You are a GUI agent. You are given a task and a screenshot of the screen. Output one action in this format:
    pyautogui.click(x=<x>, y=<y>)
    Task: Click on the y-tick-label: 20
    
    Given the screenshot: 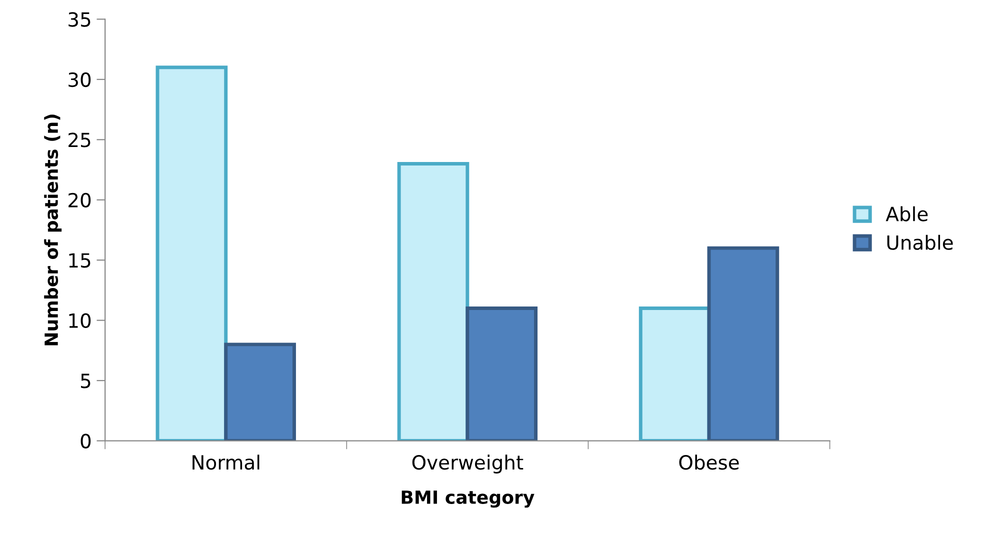 What is the action you would take?
    pyautogui.click(x=79, y=200)
    